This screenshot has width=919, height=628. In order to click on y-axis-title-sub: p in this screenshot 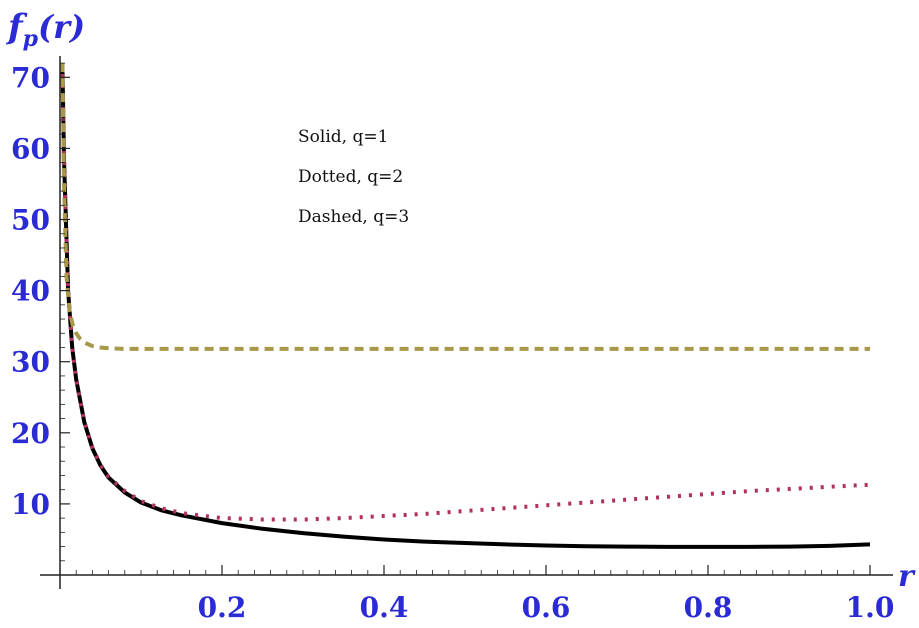, I will do `click(31, 39)`.